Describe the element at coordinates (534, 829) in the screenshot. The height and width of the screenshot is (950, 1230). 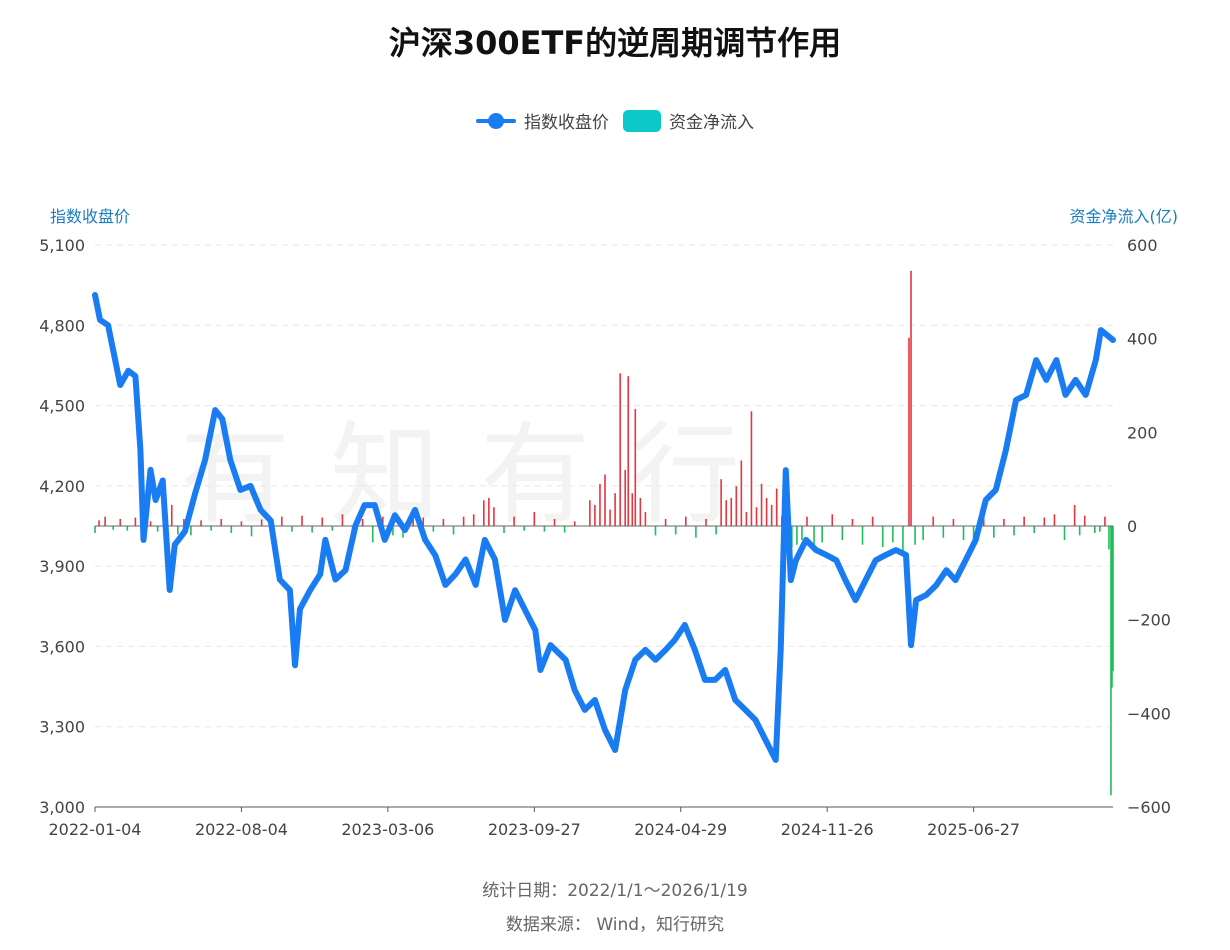
I see `x-tick-label: 2023-09-27` at that location.